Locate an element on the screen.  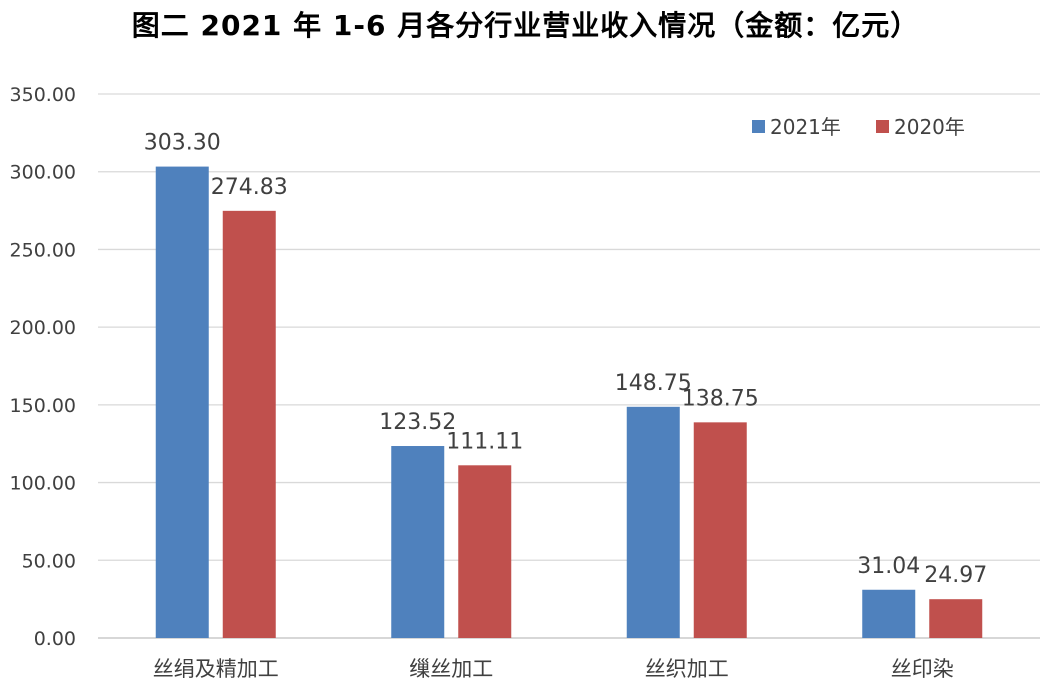
y-tick-label: 200.00 is located at coordinates (43, 328).